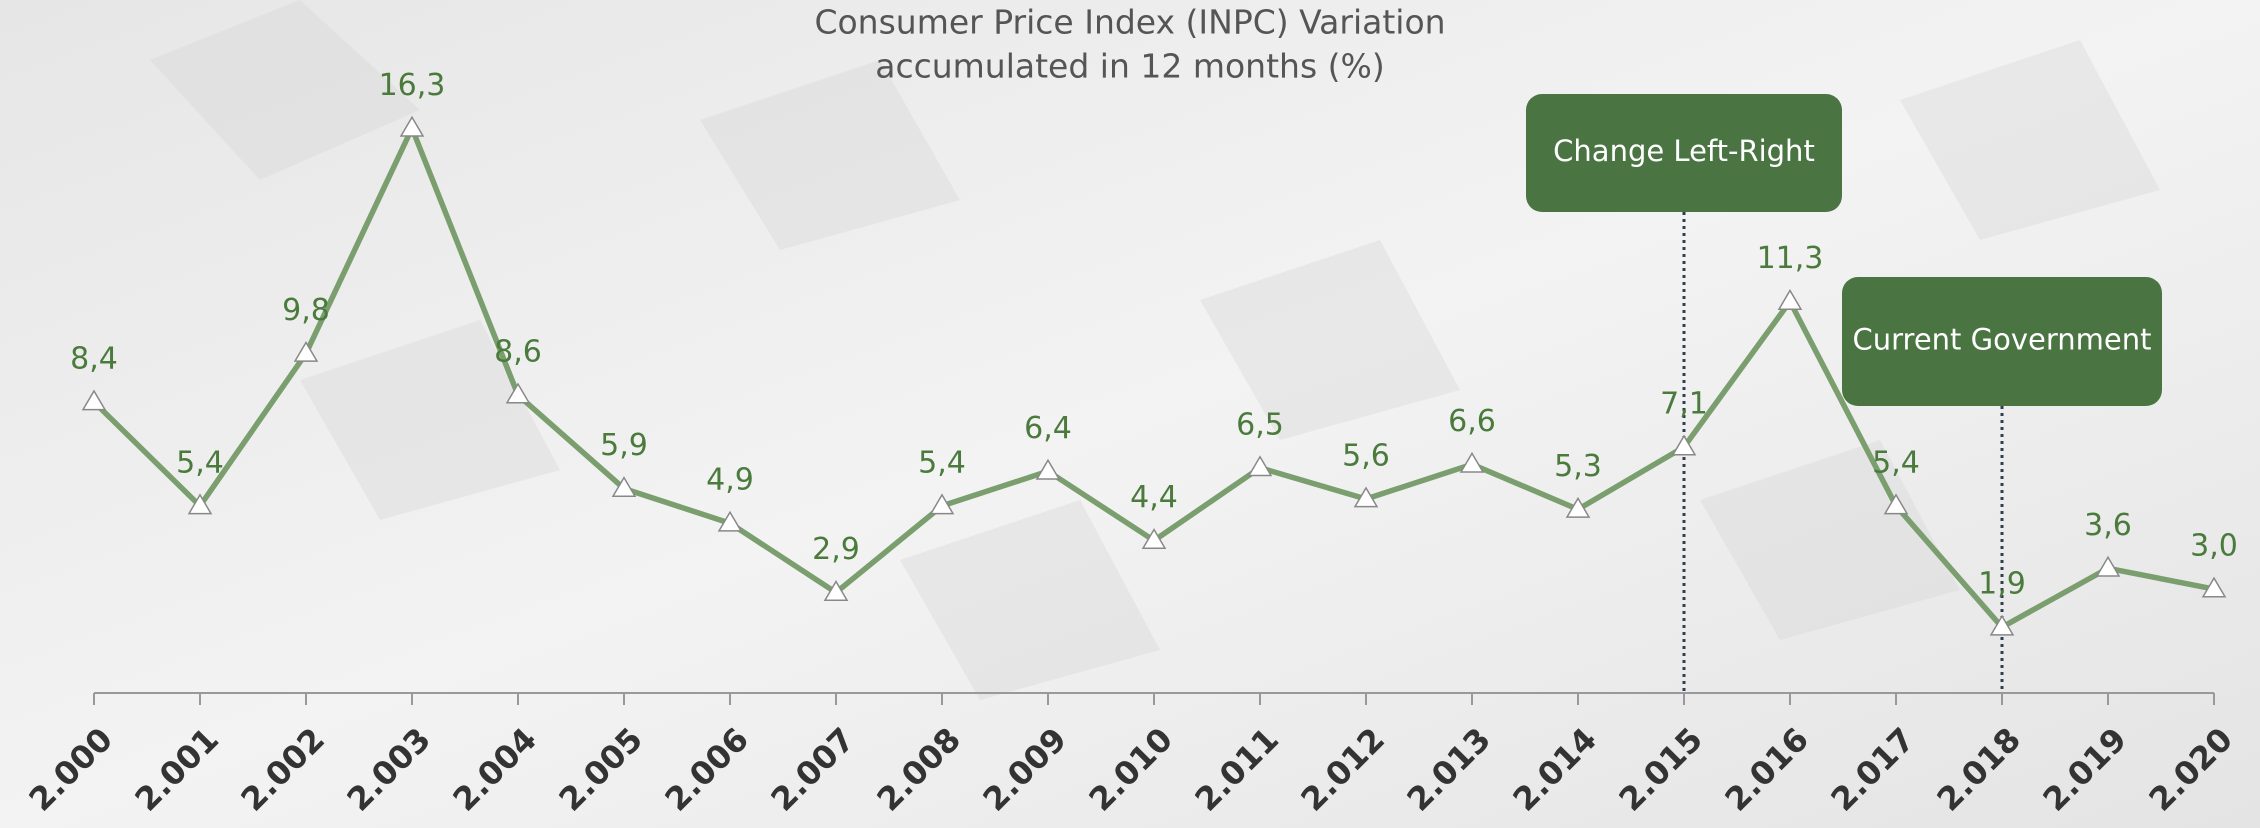 This screenshot has width=2260, height=828. Describe the element at coordinates (518, 352) in the screenshot. I see `data-label: 8,6` at that location.